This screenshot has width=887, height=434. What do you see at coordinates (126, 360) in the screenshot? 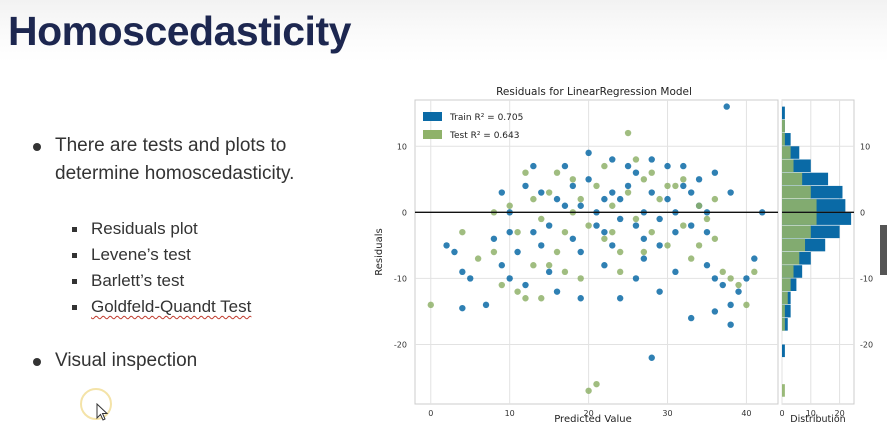
I see `bullet-visual-label: Visual inspection` at bounding box center [126, 360].